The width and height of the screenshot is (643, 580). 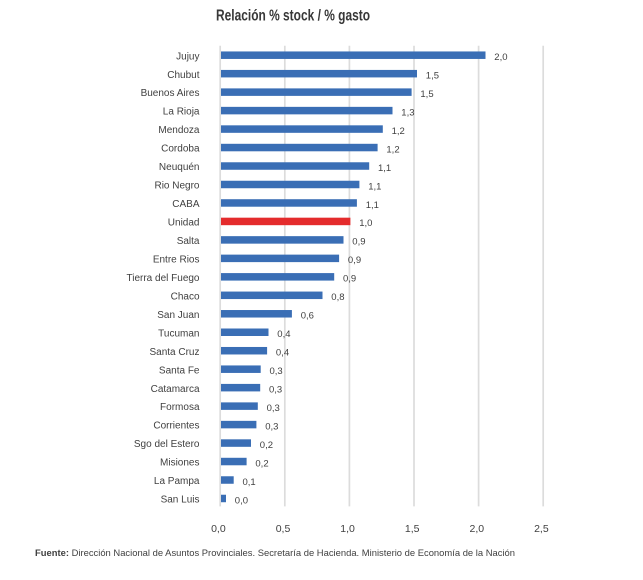 What do you see at coordinates (337, 297) in the screenshot?
I see `svg-text: 0,8` at bounding box center [337, 297].